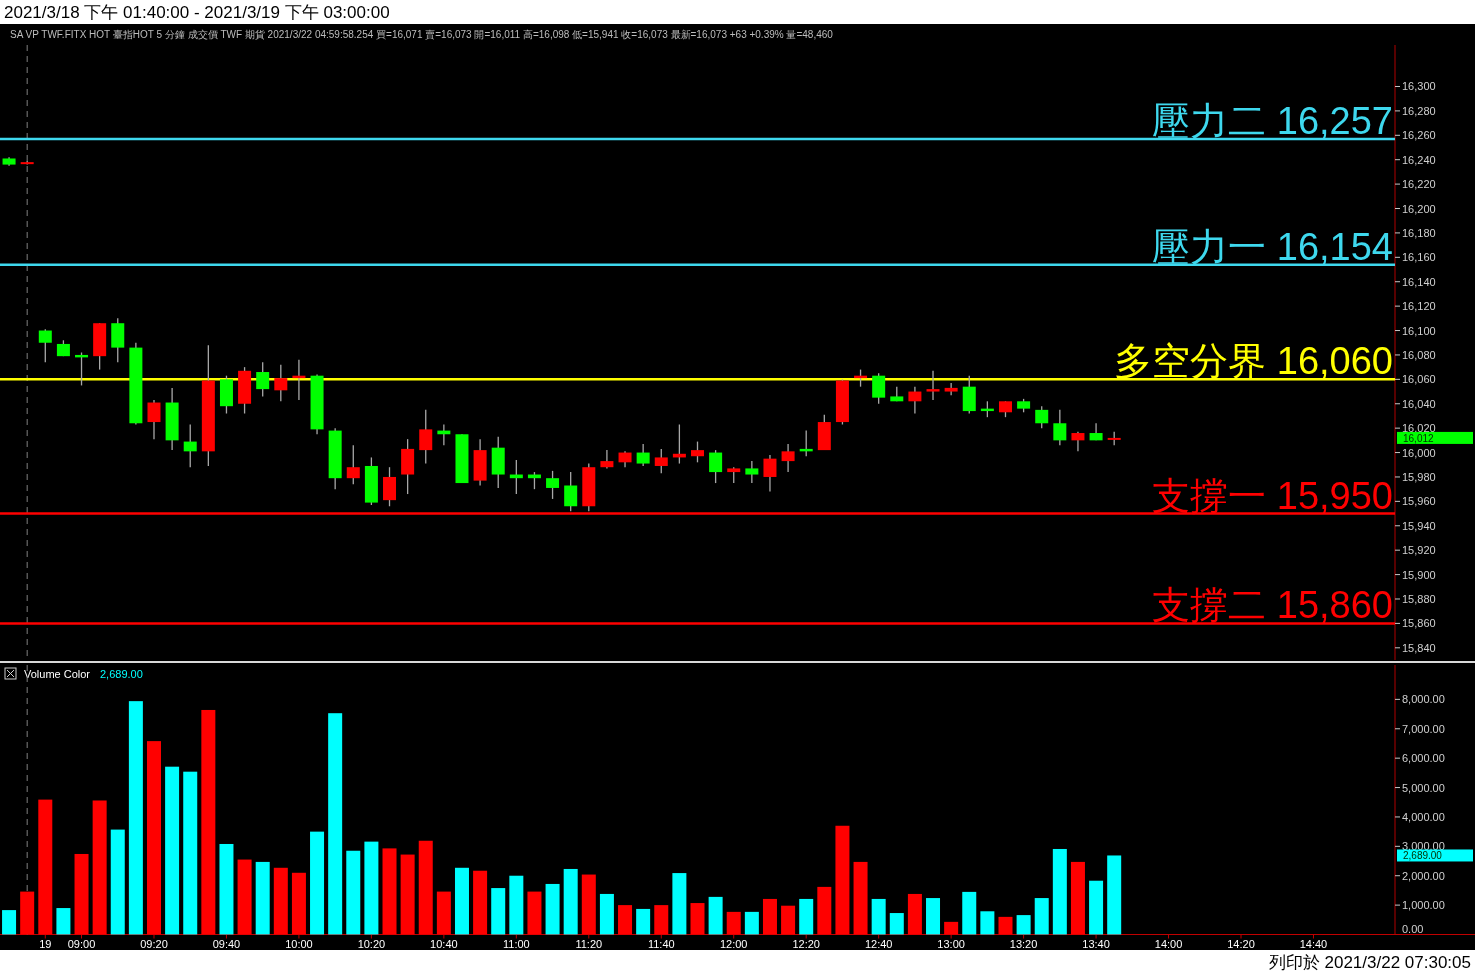  Describe the element at coordinates (1419, 257) in the screenshot. I see `y-tick-label: 16,160` at that location.